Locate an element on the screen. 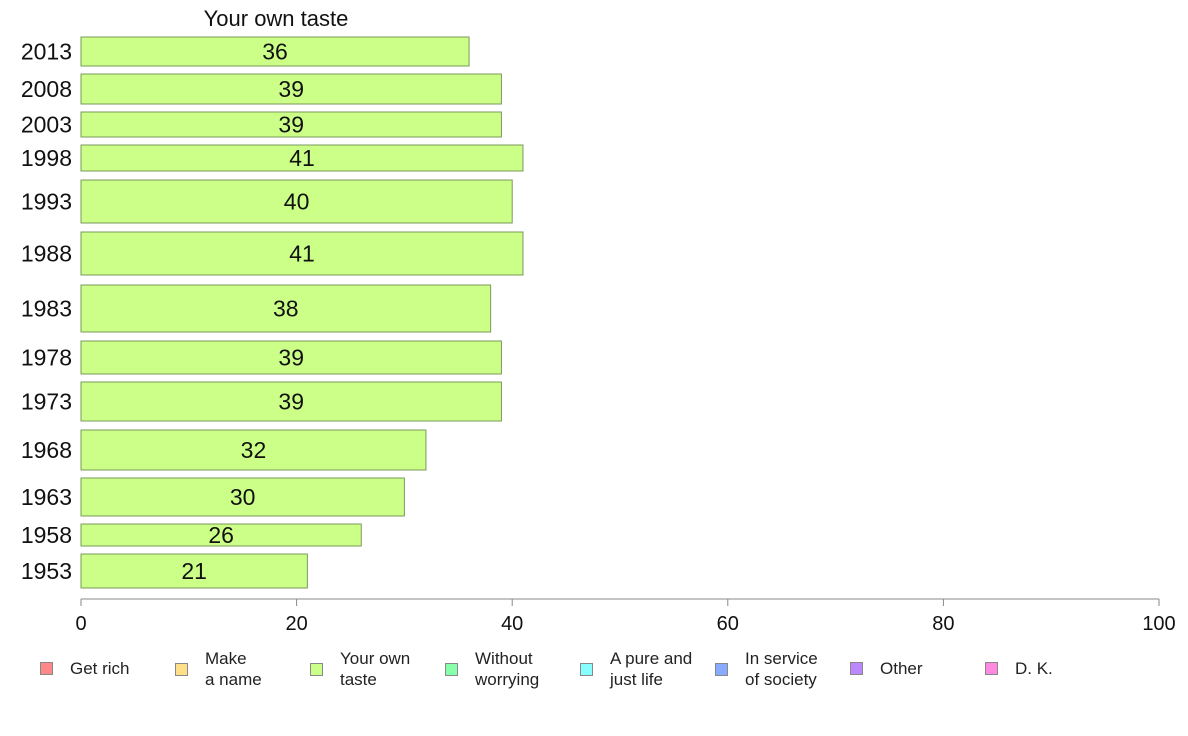  bar-1973 is located at coordinates (291, 401).